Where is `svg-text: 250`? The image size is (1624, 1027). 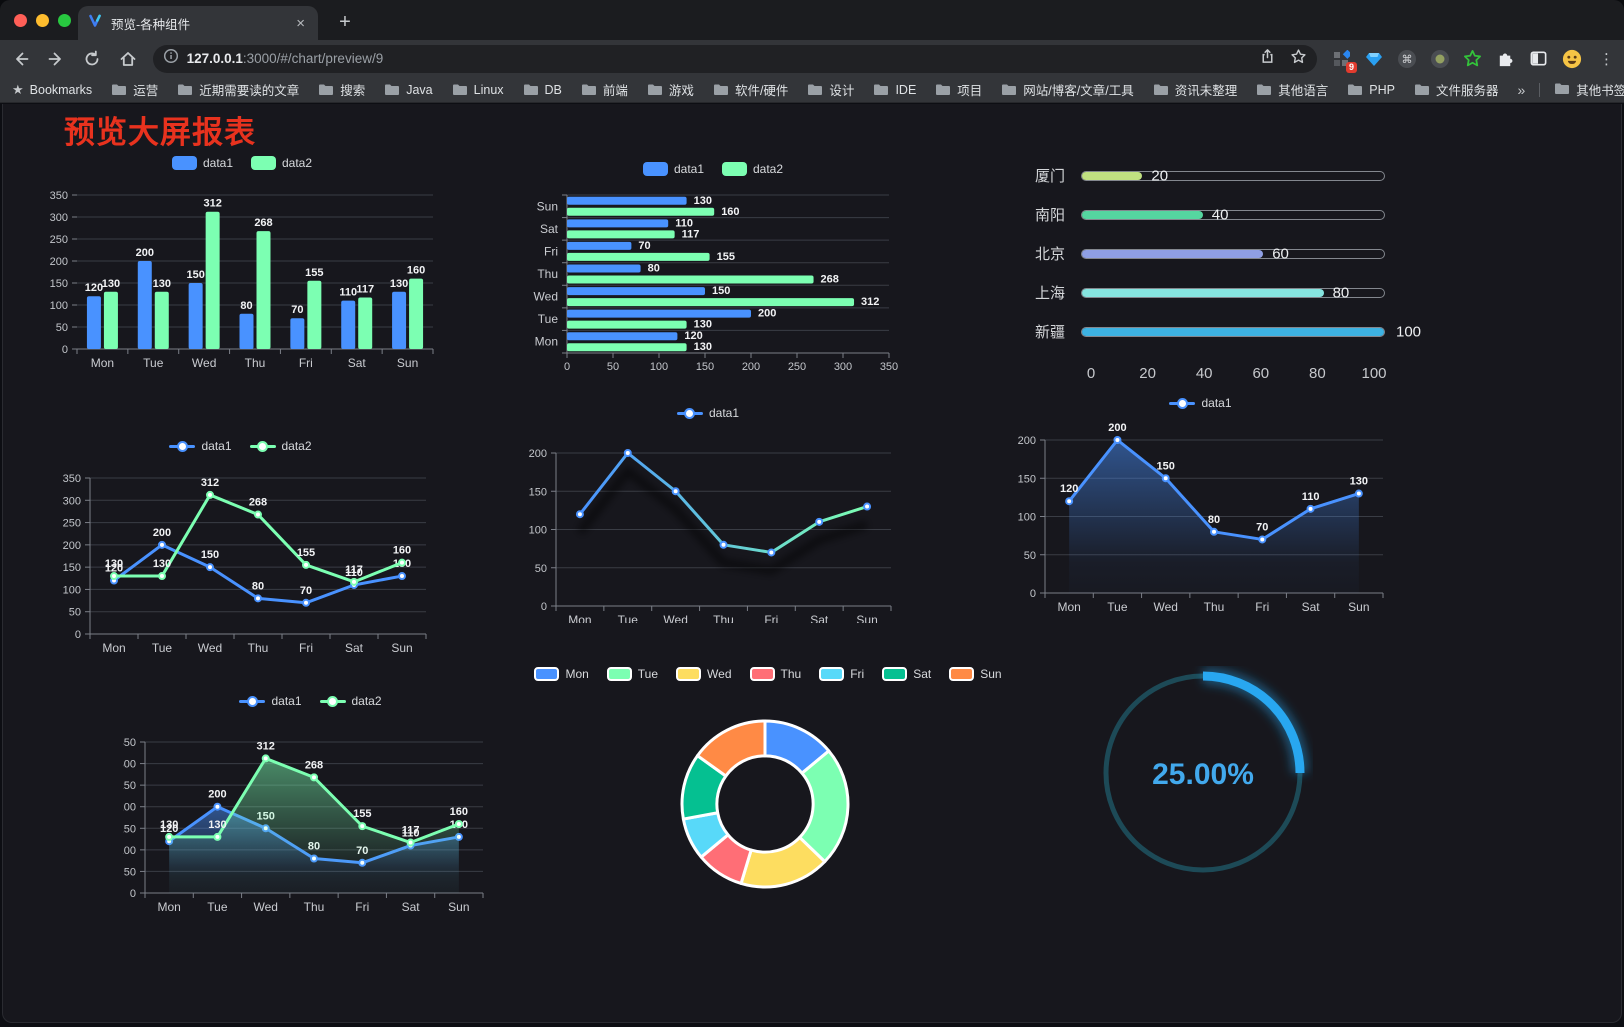 svg-text: 250 is located at coordinates (797, 367).